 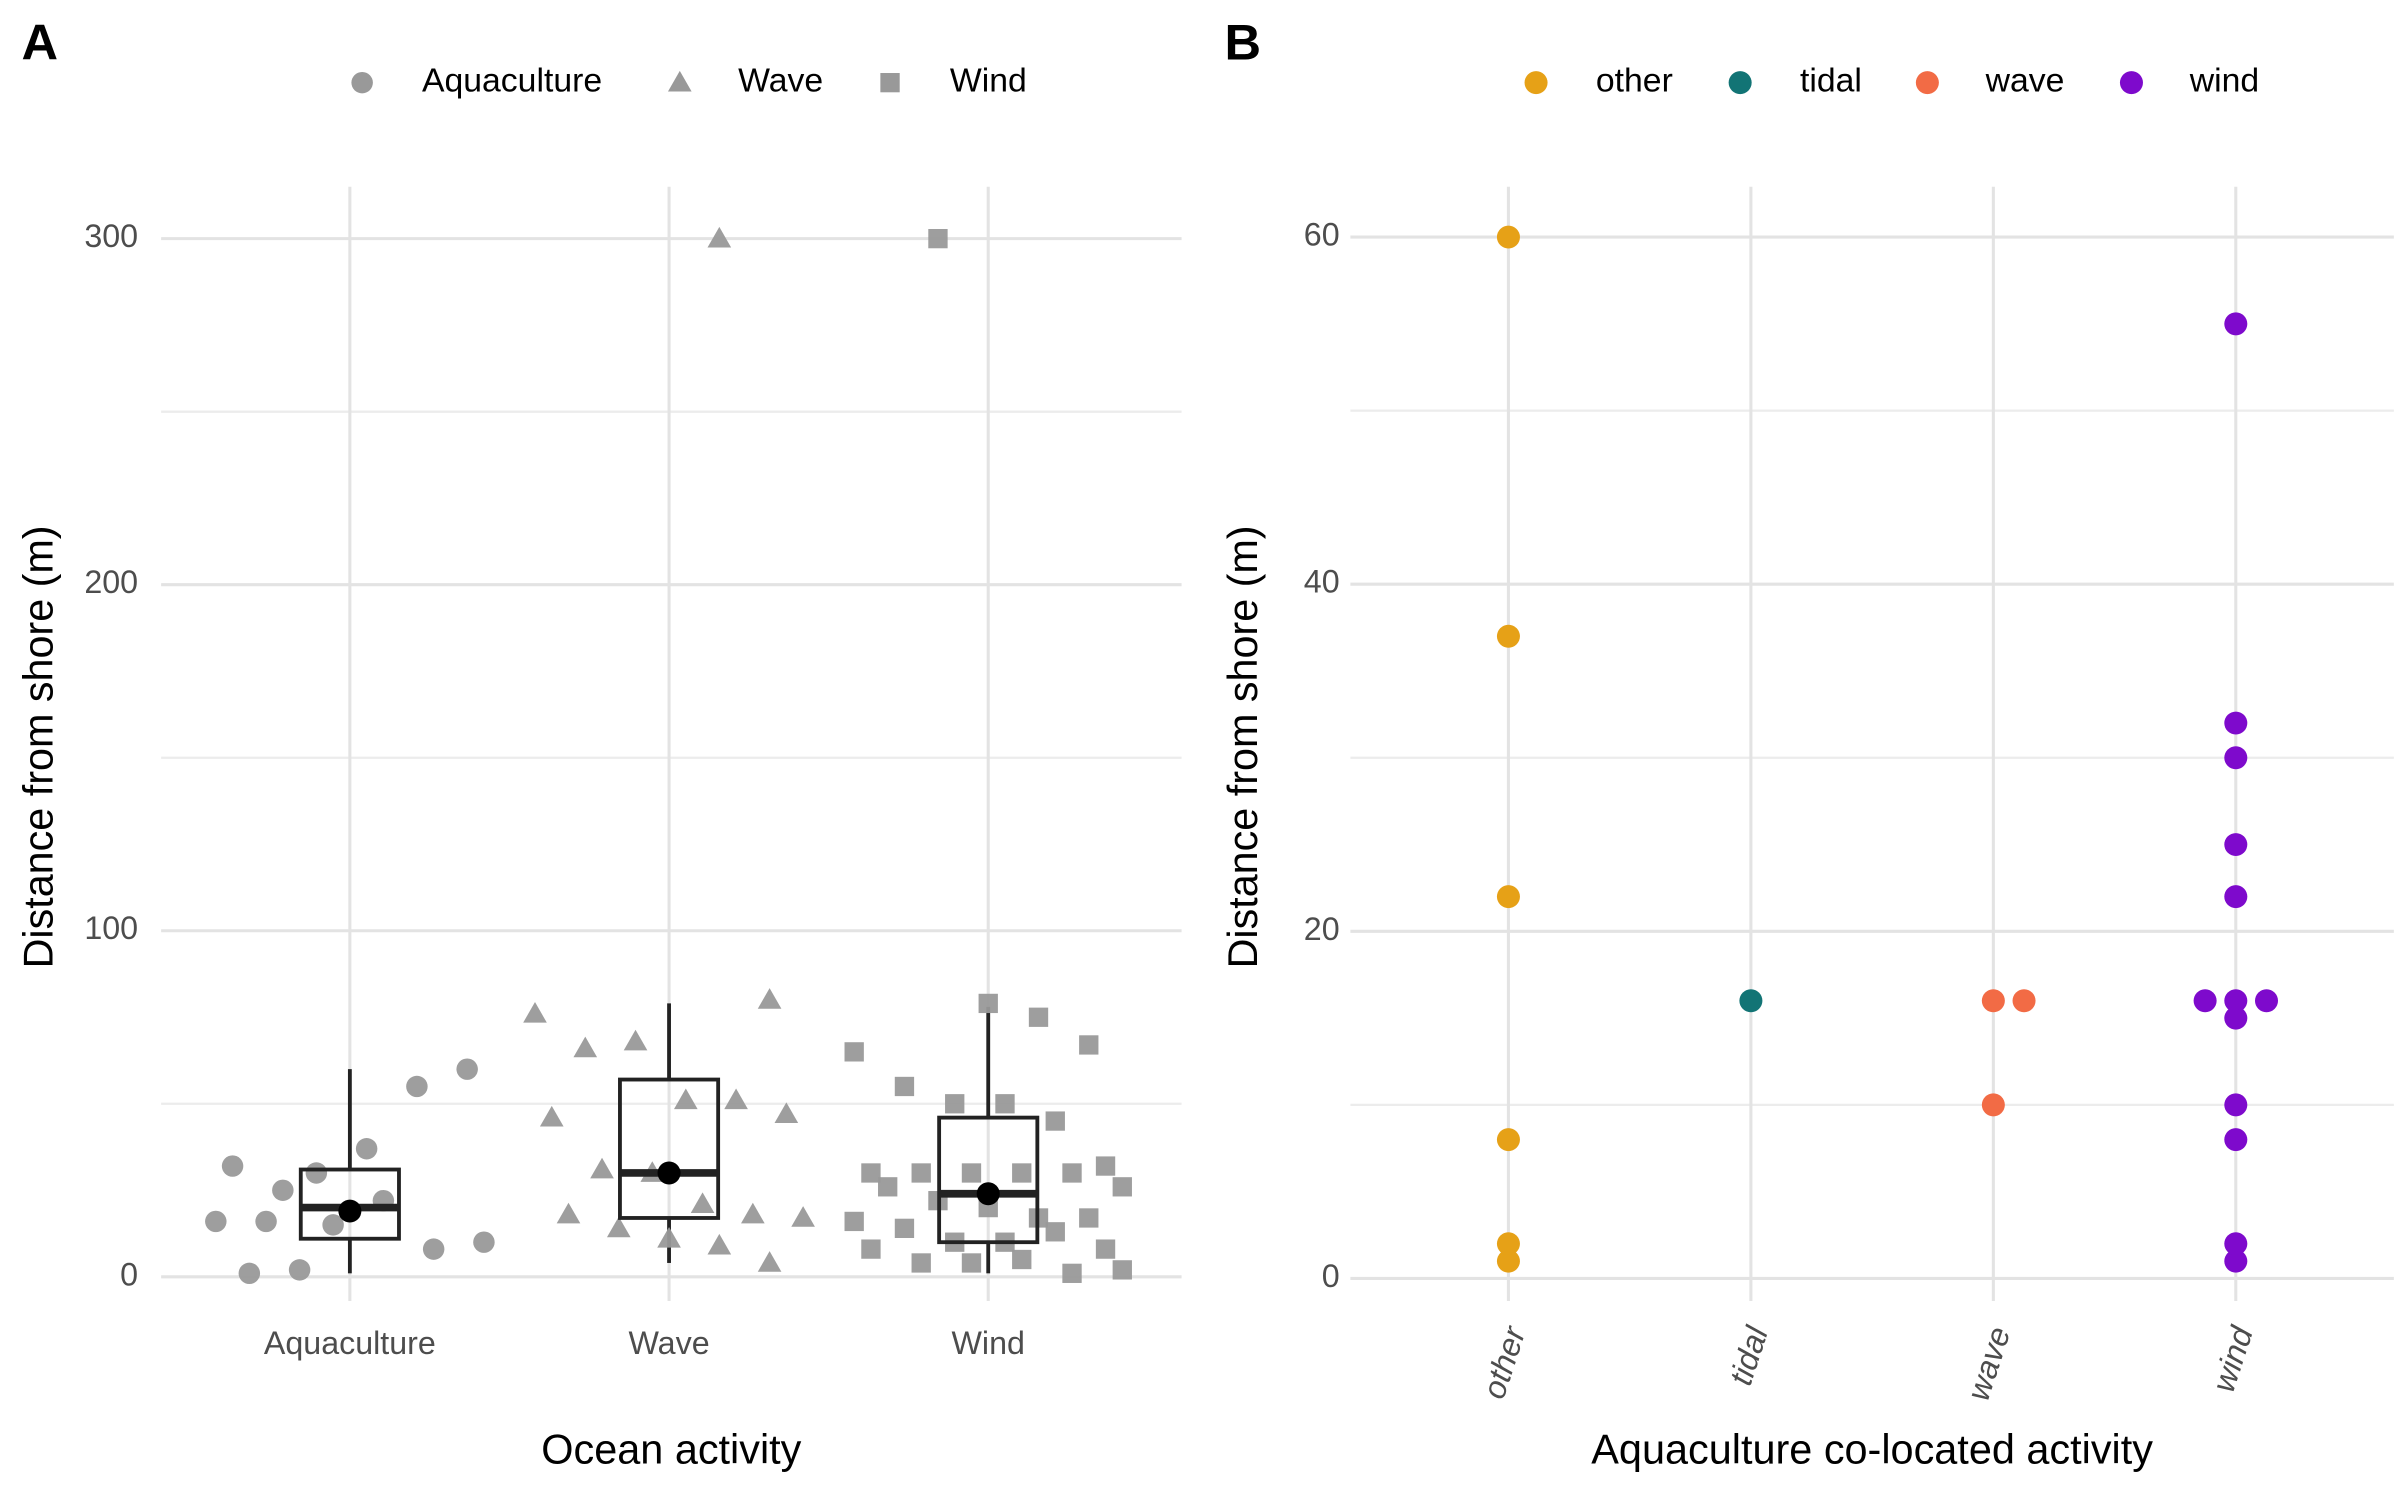 I want to click on panel-label: A, so click(x=39, y=41).